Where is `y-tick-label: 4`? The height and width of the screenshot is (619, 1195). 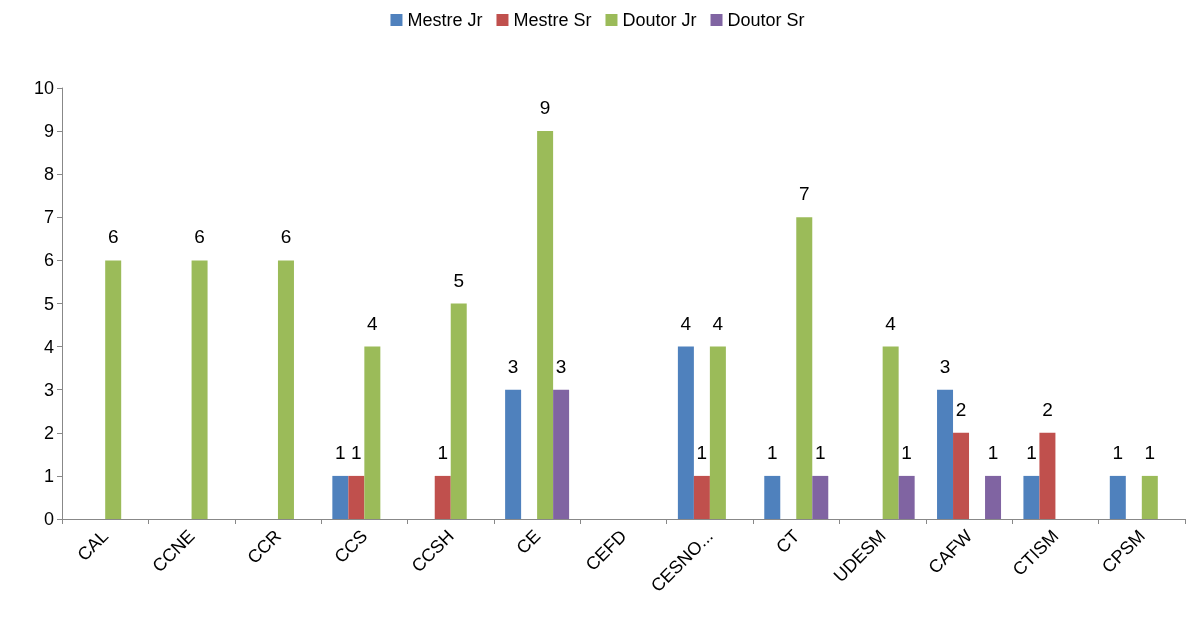
y-tick-label: 4 is located at coordinates (48, 346).